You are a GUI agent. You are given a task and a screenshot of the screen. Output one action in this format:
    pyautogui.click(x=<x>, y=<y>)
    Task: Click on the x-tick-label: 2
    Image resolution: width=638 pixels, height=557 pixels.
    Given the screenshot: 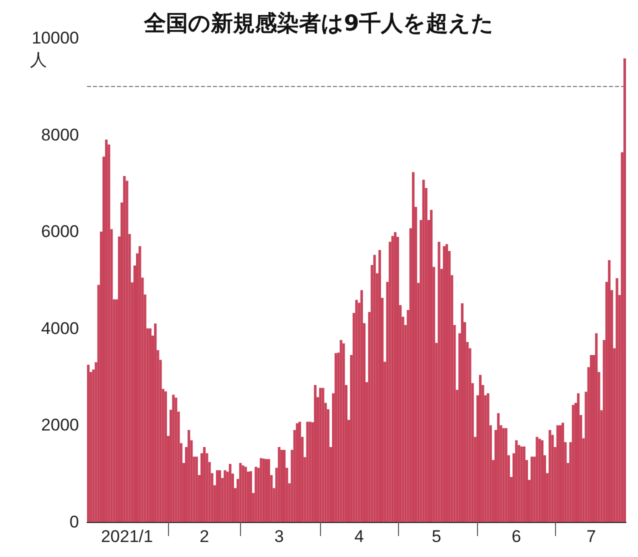 What is the action you would take?
    pyautogui.click(x=205, y=536)
    